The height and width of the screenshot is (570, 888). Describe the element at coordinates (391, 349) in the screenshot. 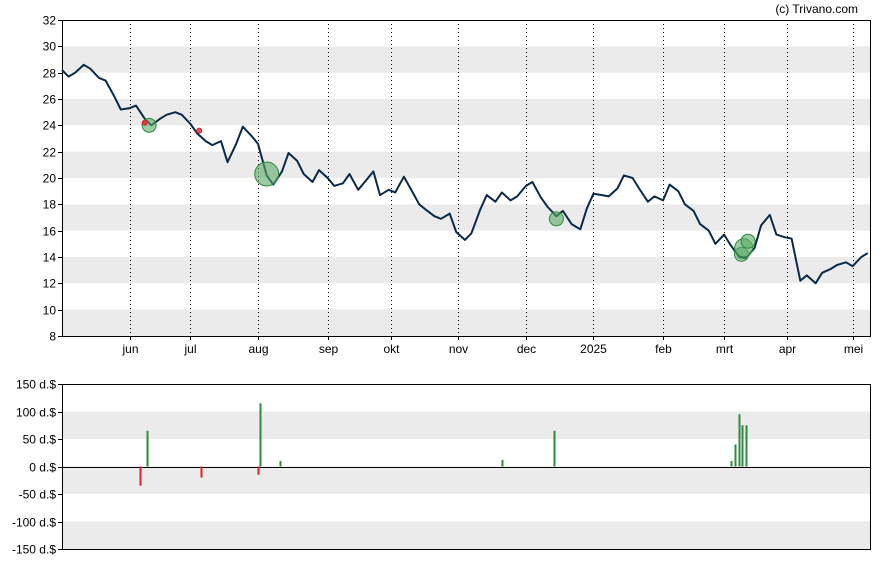

I see `x-tick-label: okt` at that location.